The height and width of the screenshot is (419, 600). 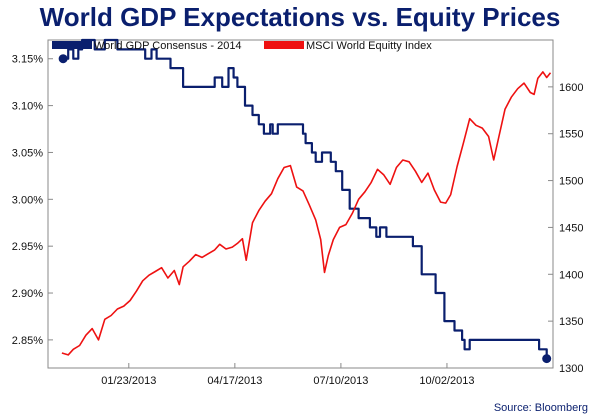 What do you see at coordinates (27, 153) in the screenshot?
I see `y-left-tick-label: 3.05%` at bounding box center [27, 153].